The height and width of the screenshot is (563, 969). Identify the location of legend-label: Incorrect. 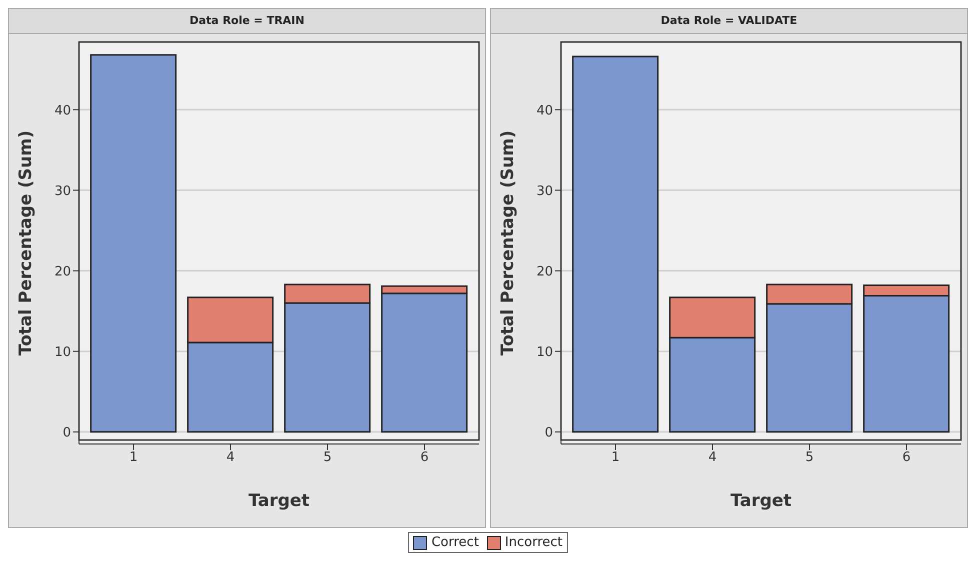
(533, 542).